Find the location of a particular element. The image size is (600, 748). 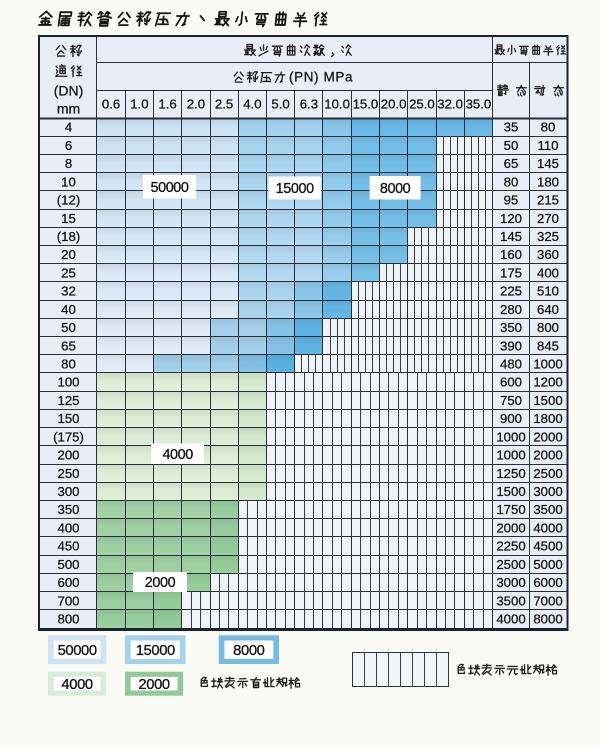

svg-text: 95 is located at coordinates (511, 200).